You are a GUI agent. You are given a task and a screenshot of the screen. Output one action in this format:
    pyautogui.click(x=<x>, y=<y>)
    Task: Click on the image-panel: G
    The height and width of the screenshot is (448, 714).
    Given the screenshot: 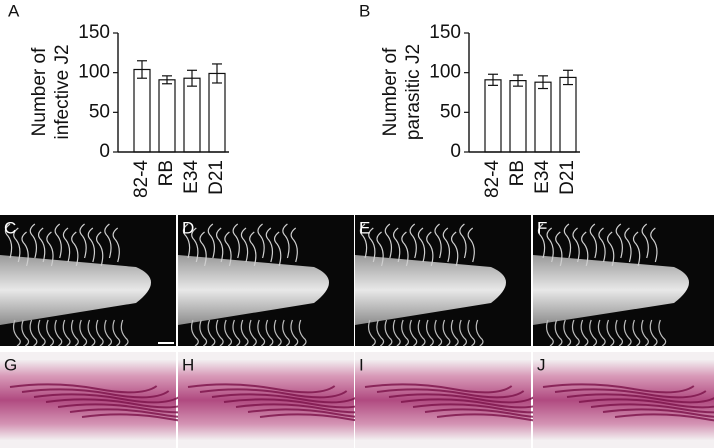 What is the action you would take?
    pyautogui.click(x=115, y=400)
    